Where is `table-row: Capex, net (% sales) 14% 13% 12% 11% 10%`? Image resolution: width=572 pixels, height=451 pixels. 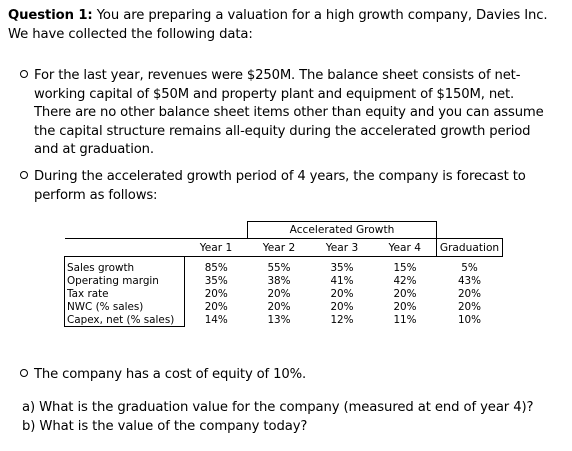
table-row: Capex, net (% sales) 14% 13% 12% 11% 10% is located at coordinates (283, 320).